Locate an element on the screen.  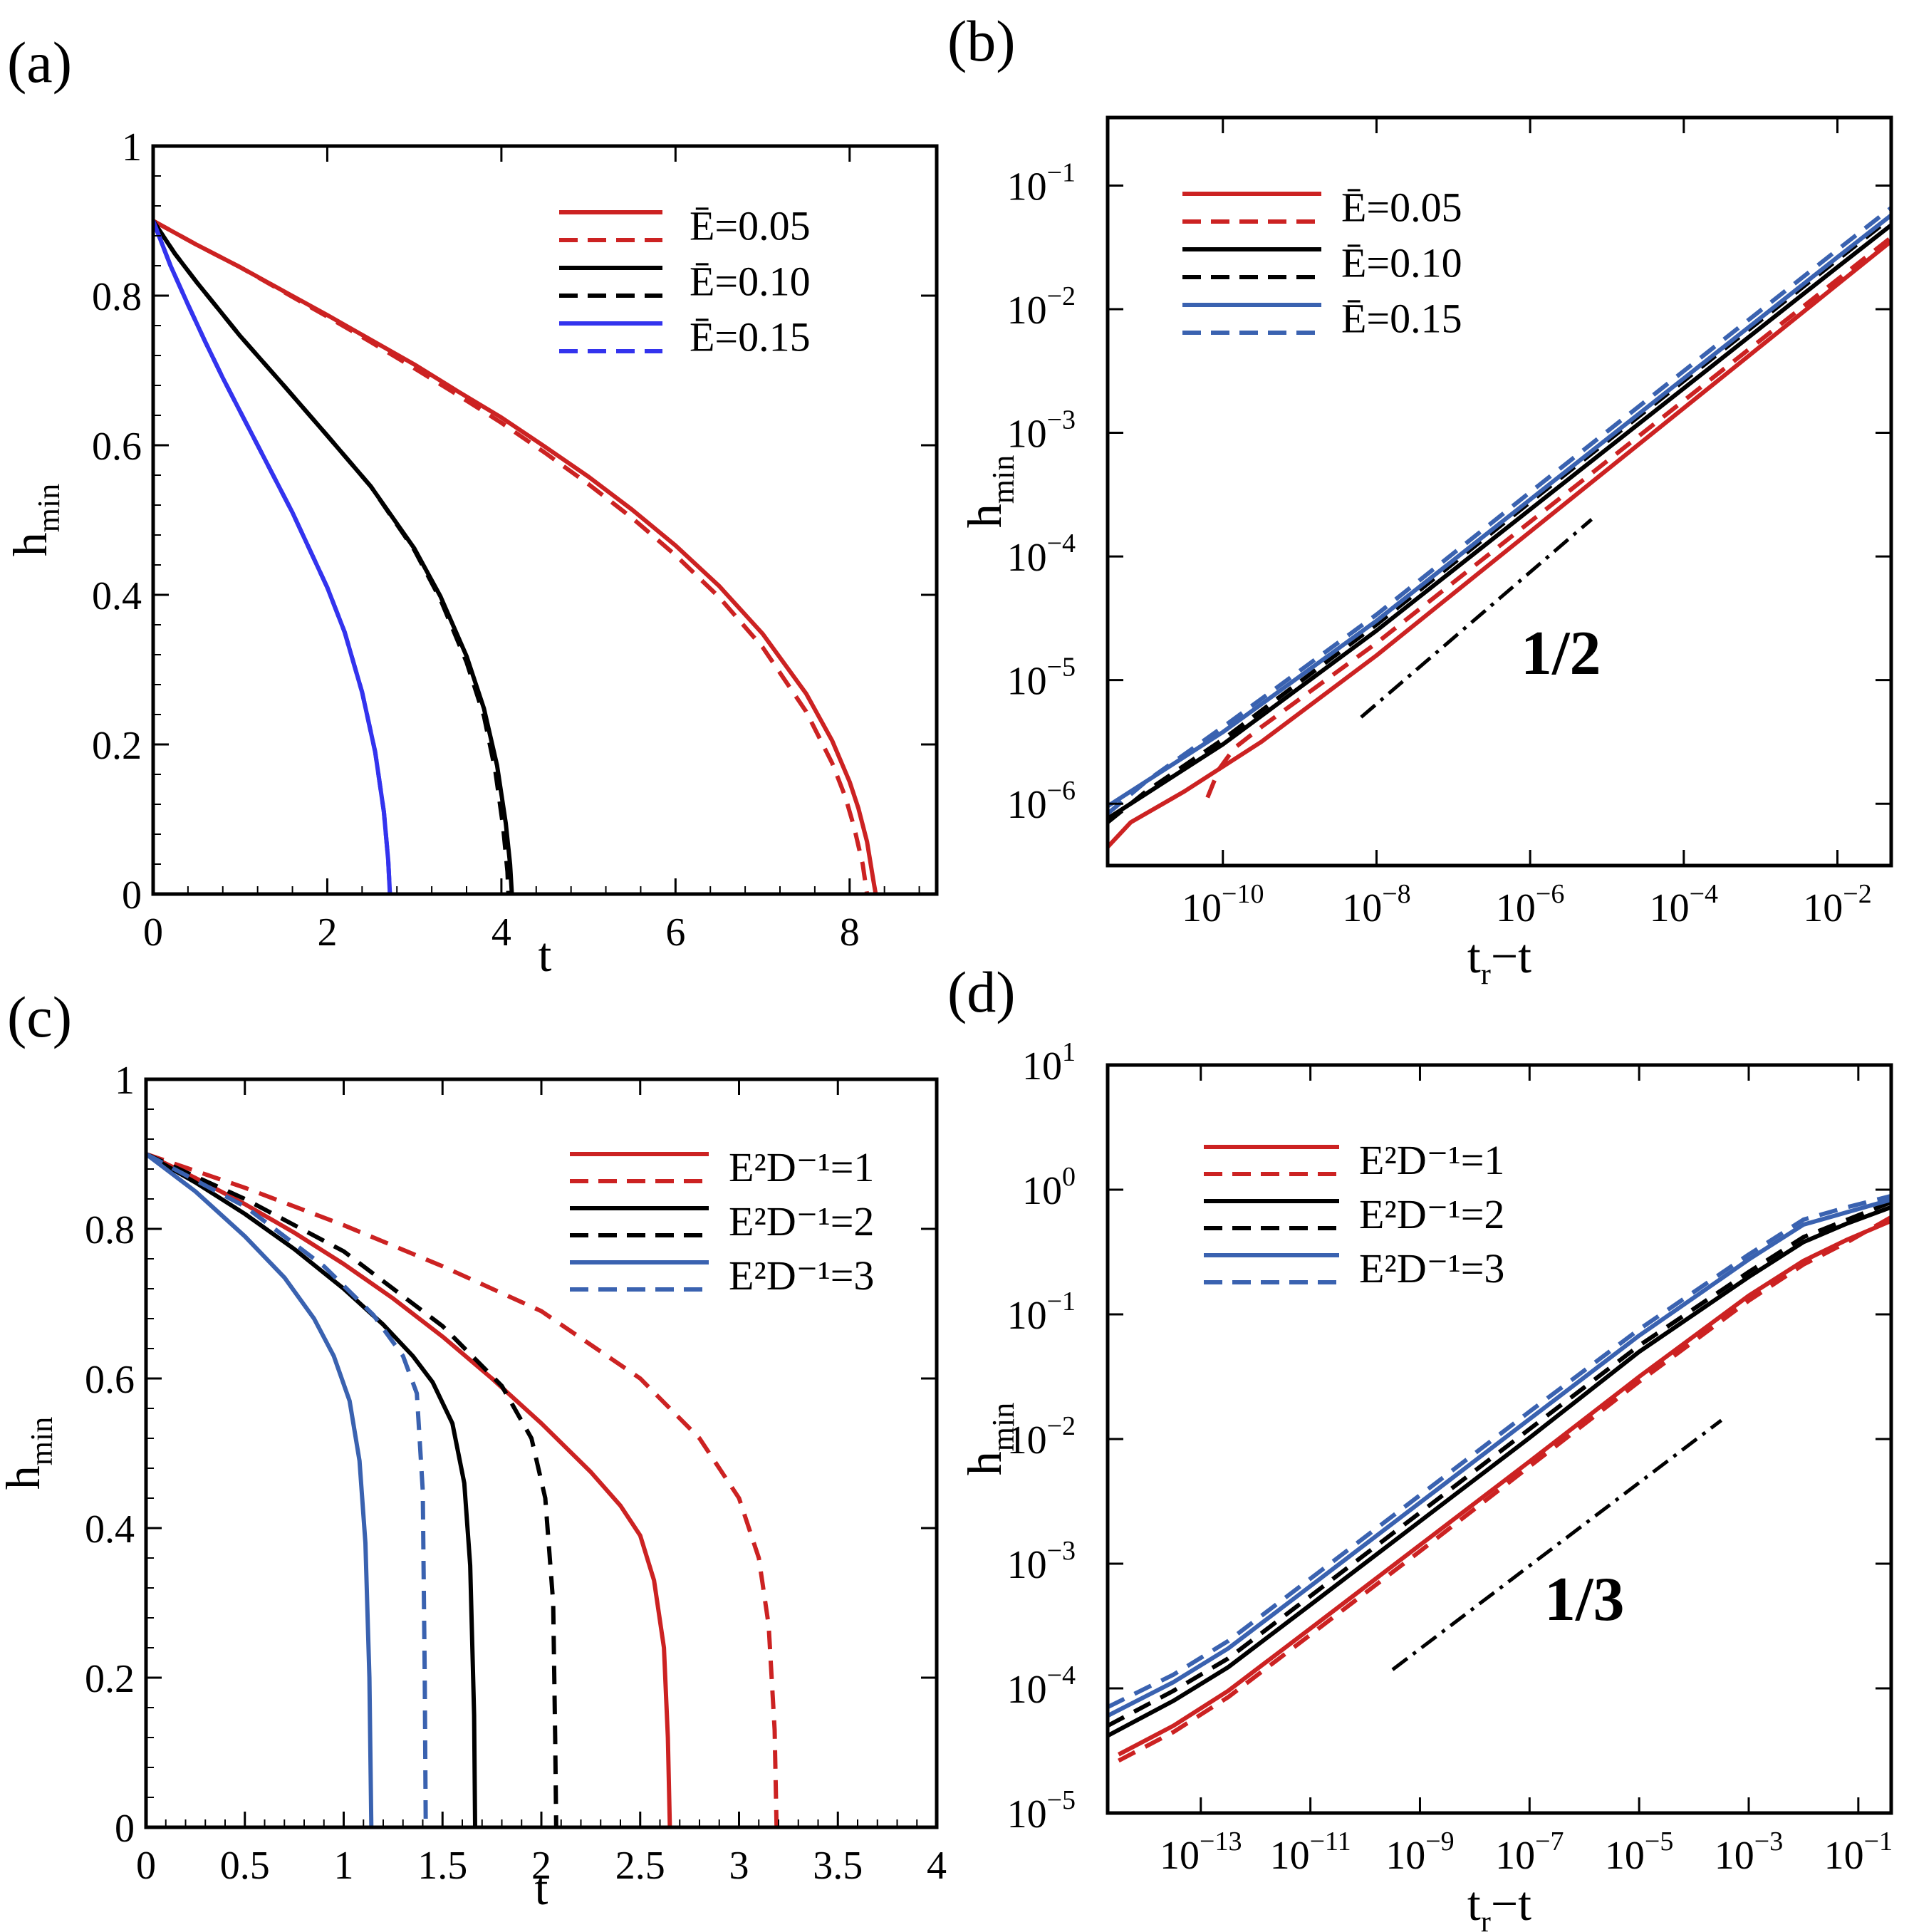
x-tick-label: 10⁻⁵ is located at coordinates (1639, 1852).